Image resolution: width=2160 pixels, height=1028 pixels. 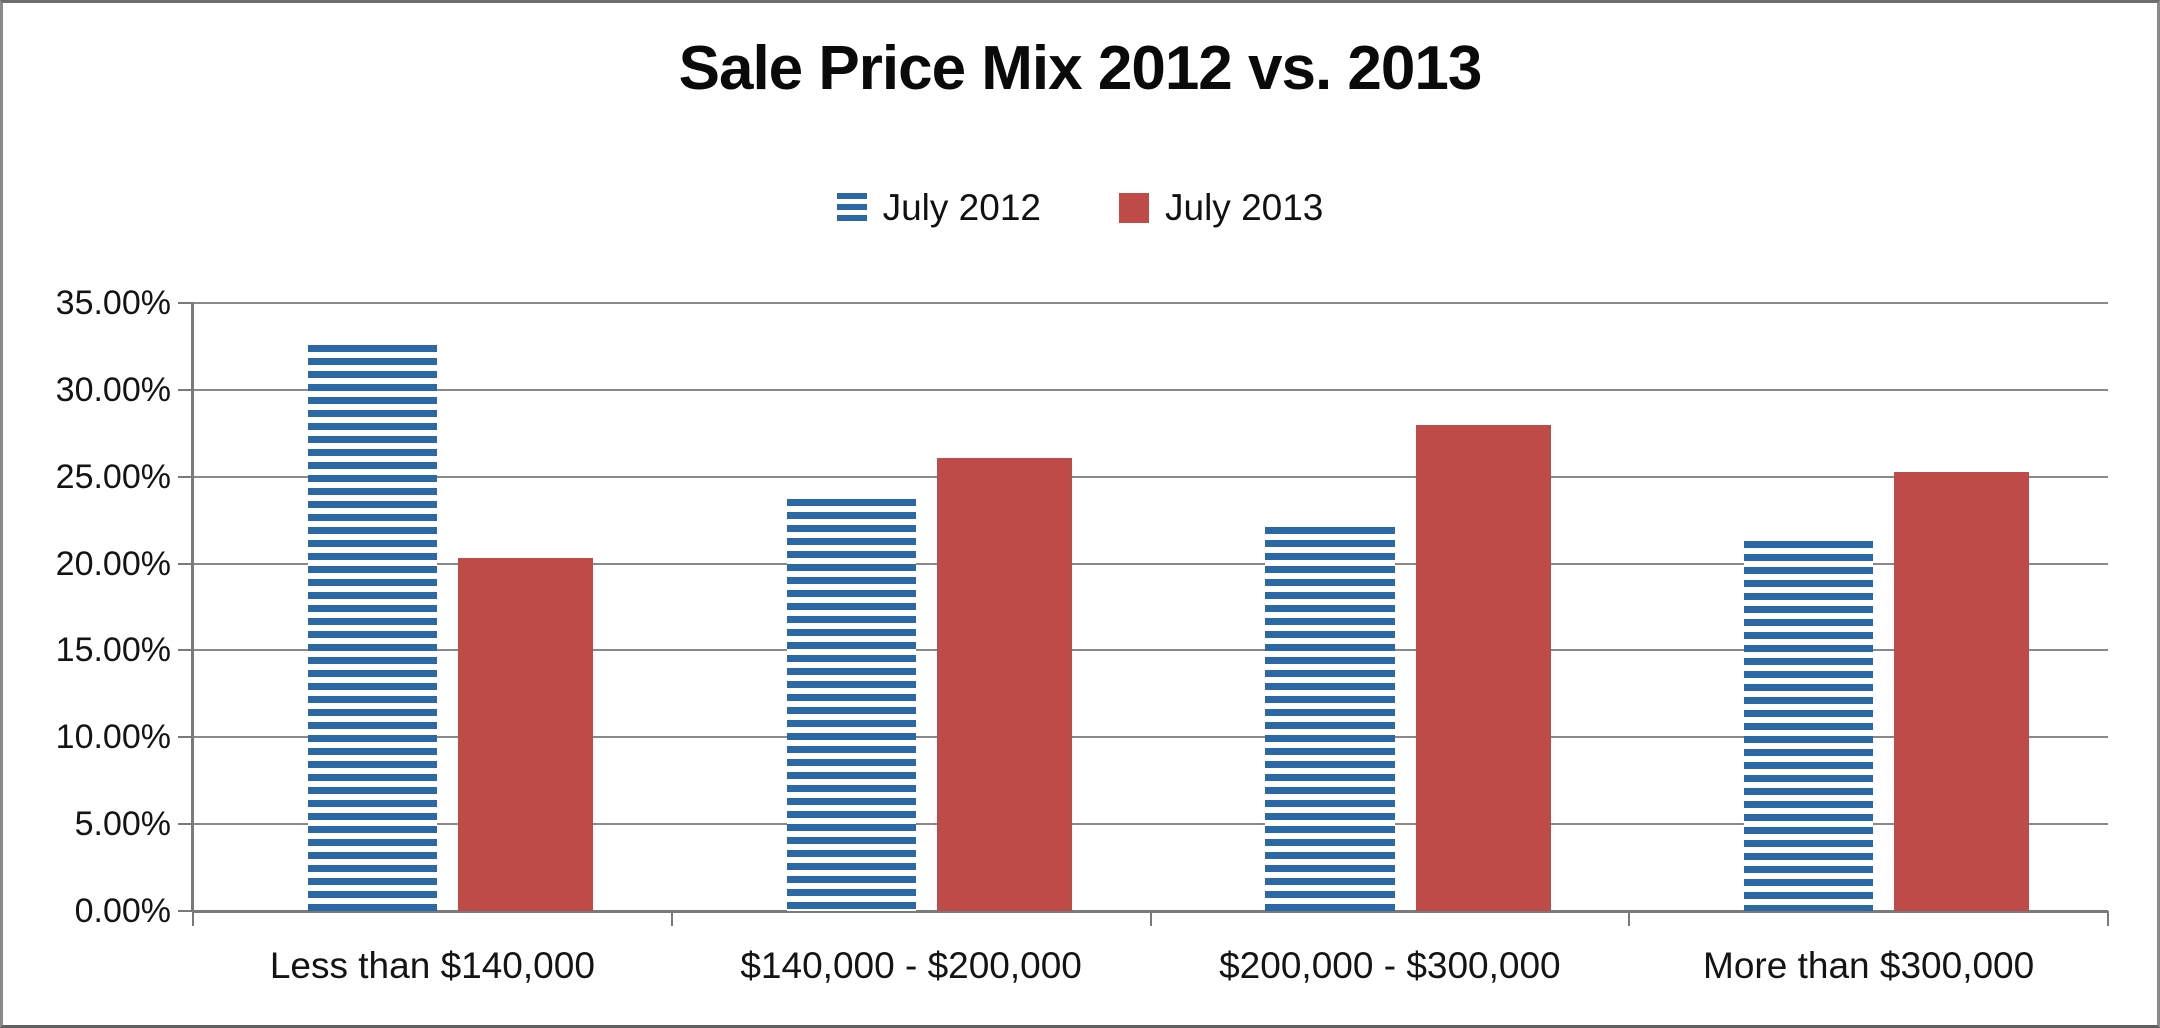 I want to click on bar-july-2013-cat1, so click(x=1004, y=684).